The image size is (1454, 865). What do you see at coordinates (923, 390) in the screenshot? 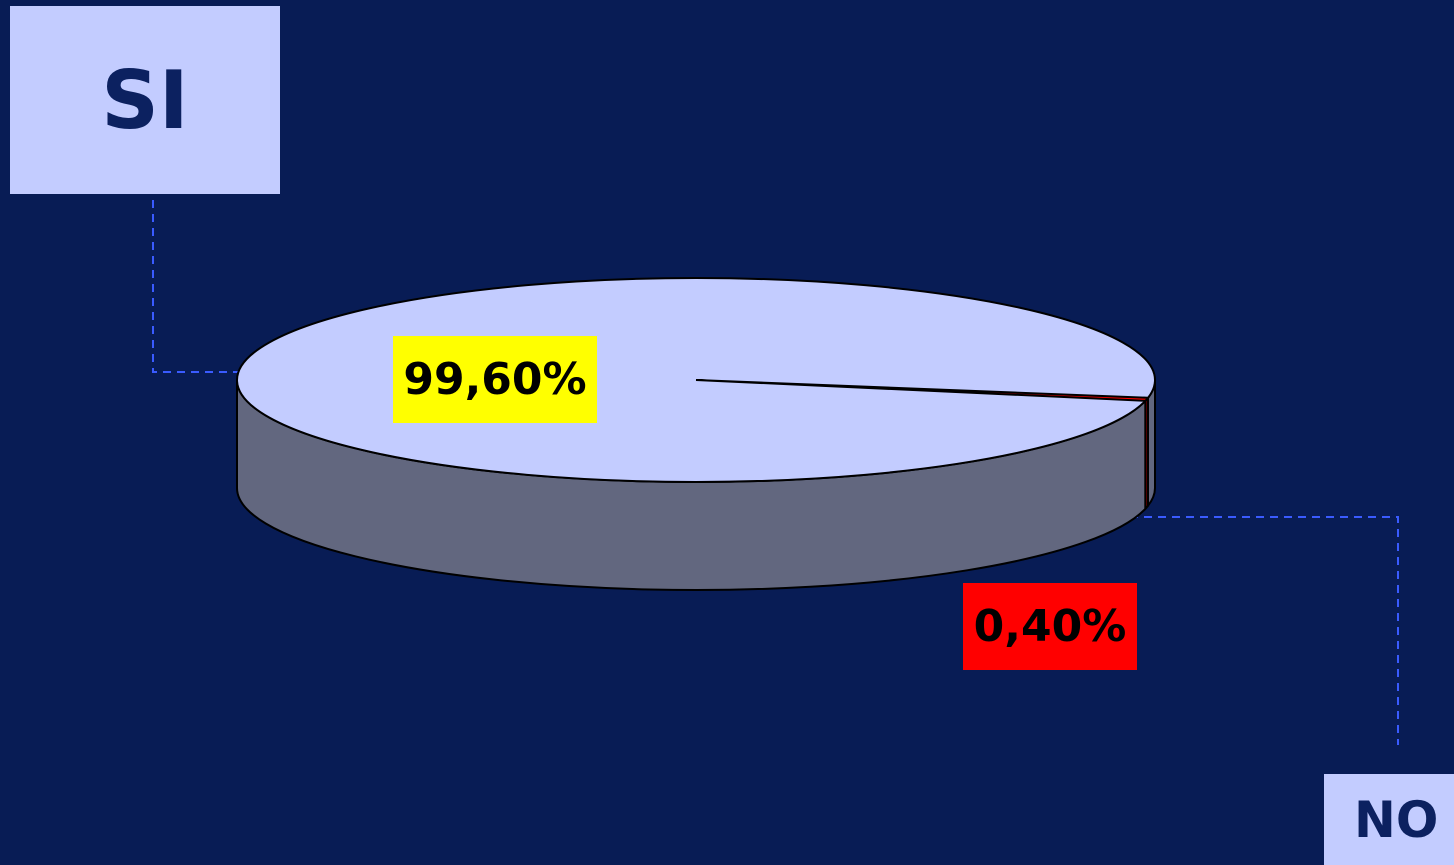
I see `slice-top-no` at bounding box center [923, 390].